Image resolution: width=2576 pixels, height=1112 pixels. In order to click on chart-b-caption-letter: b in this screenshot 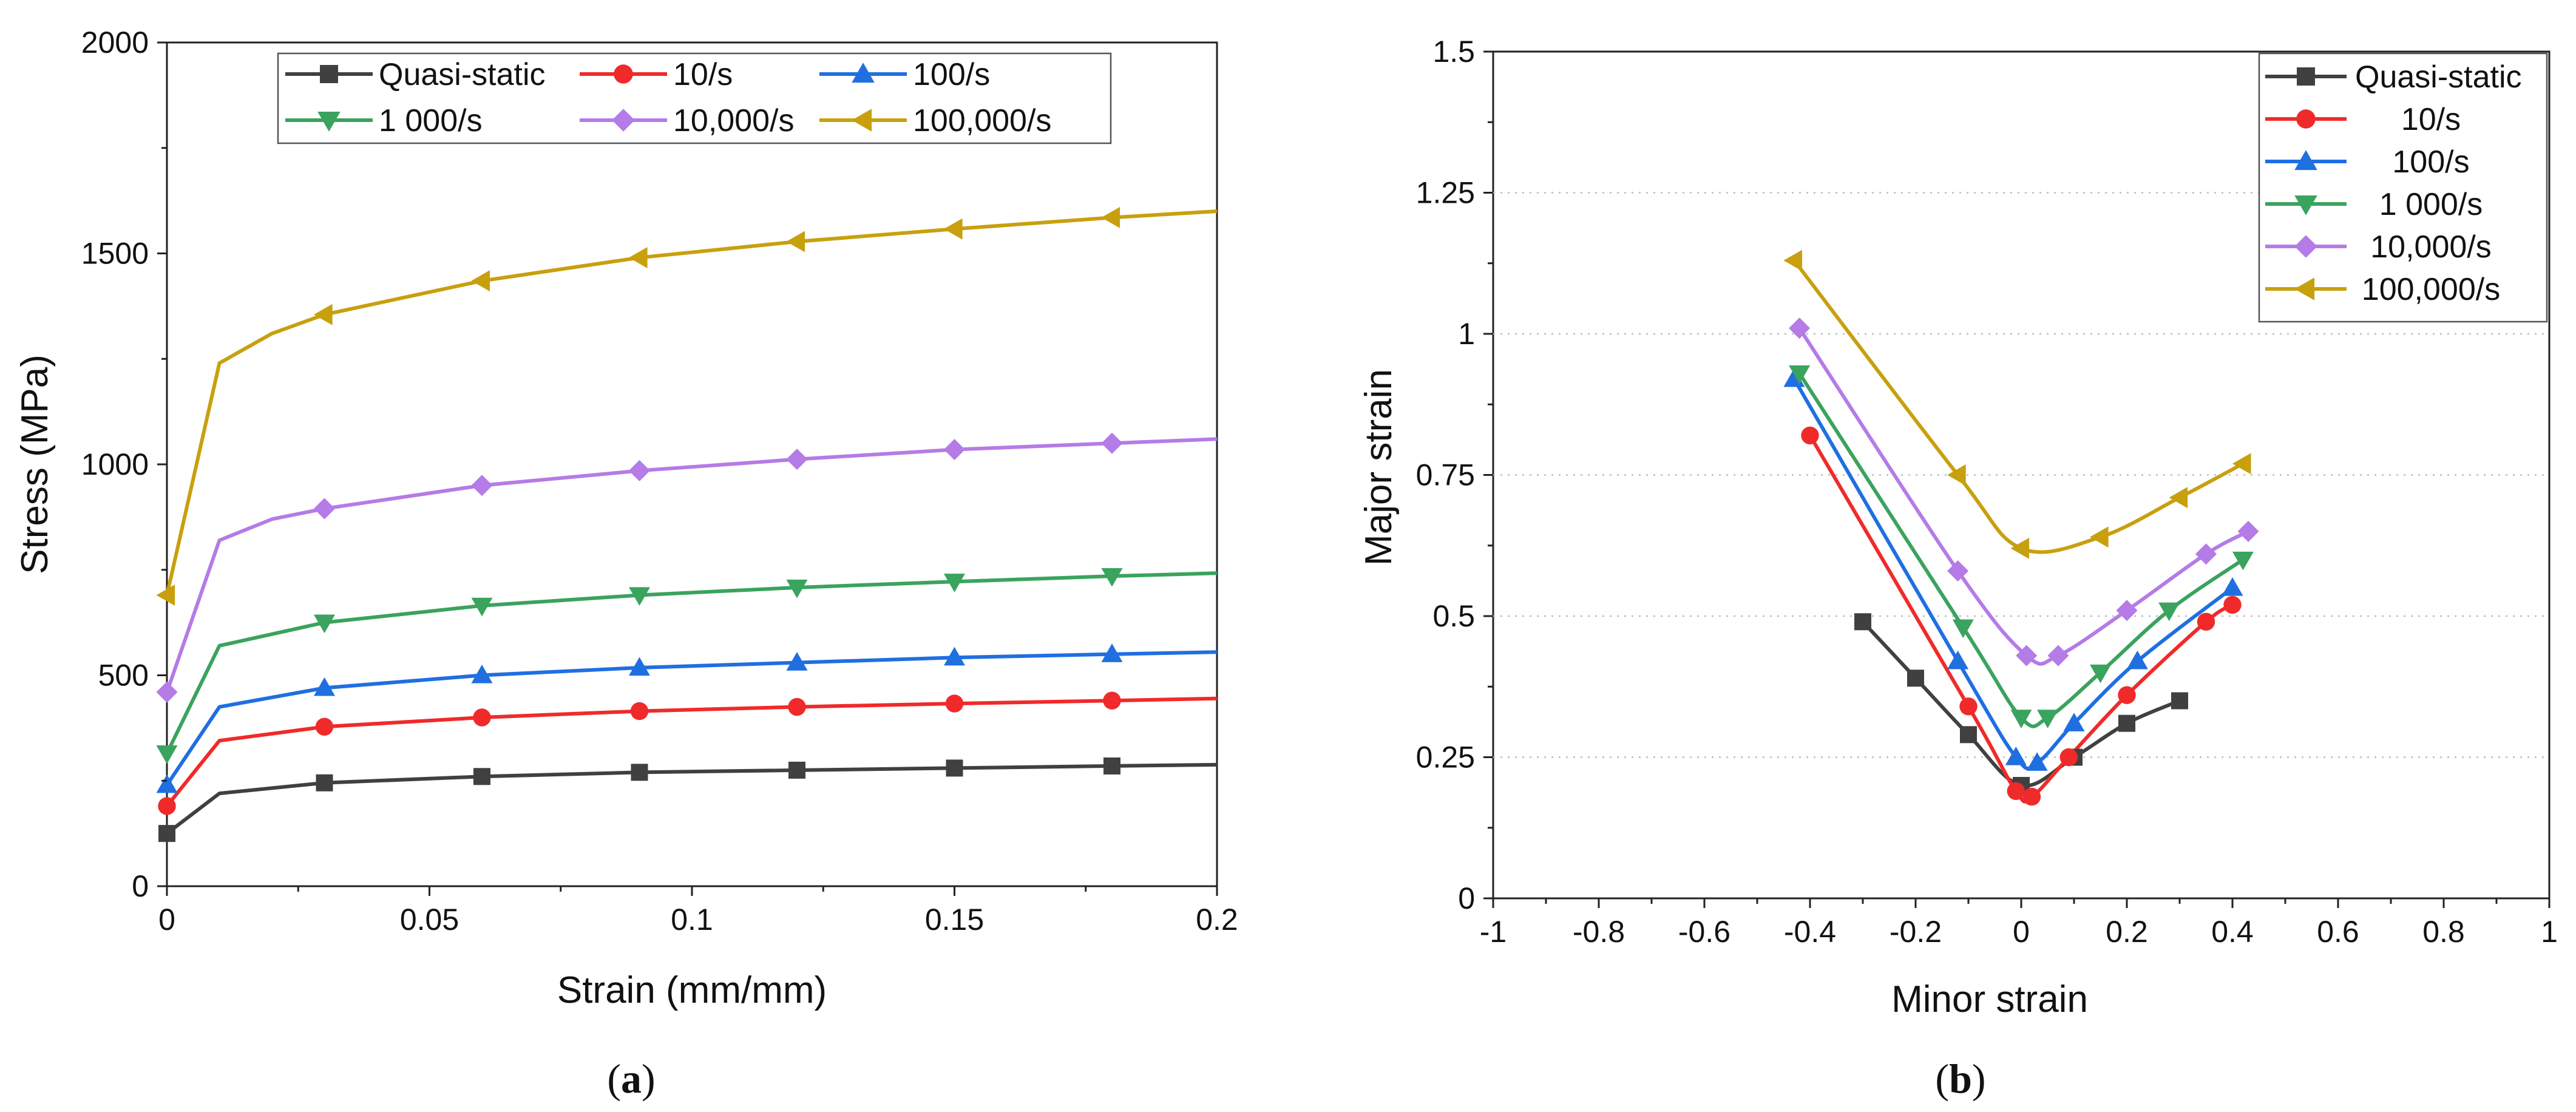, I will do `click(1961, 1079)`.